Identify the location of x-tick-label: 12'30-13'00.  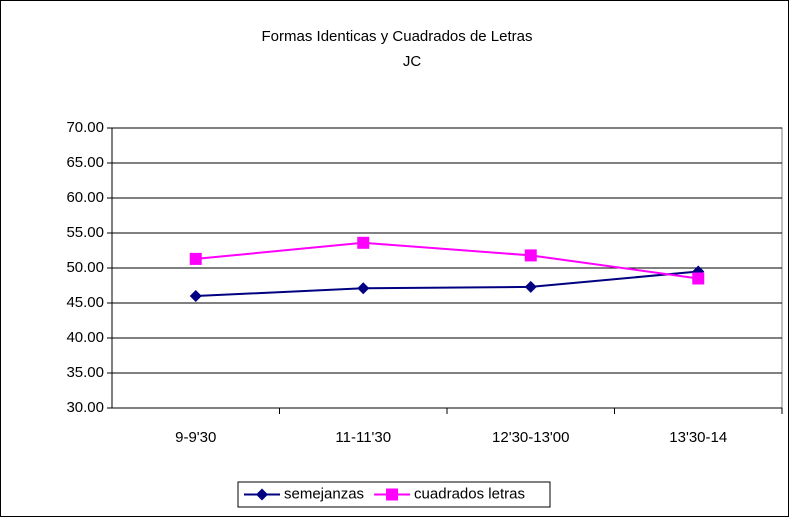
(530, 437).